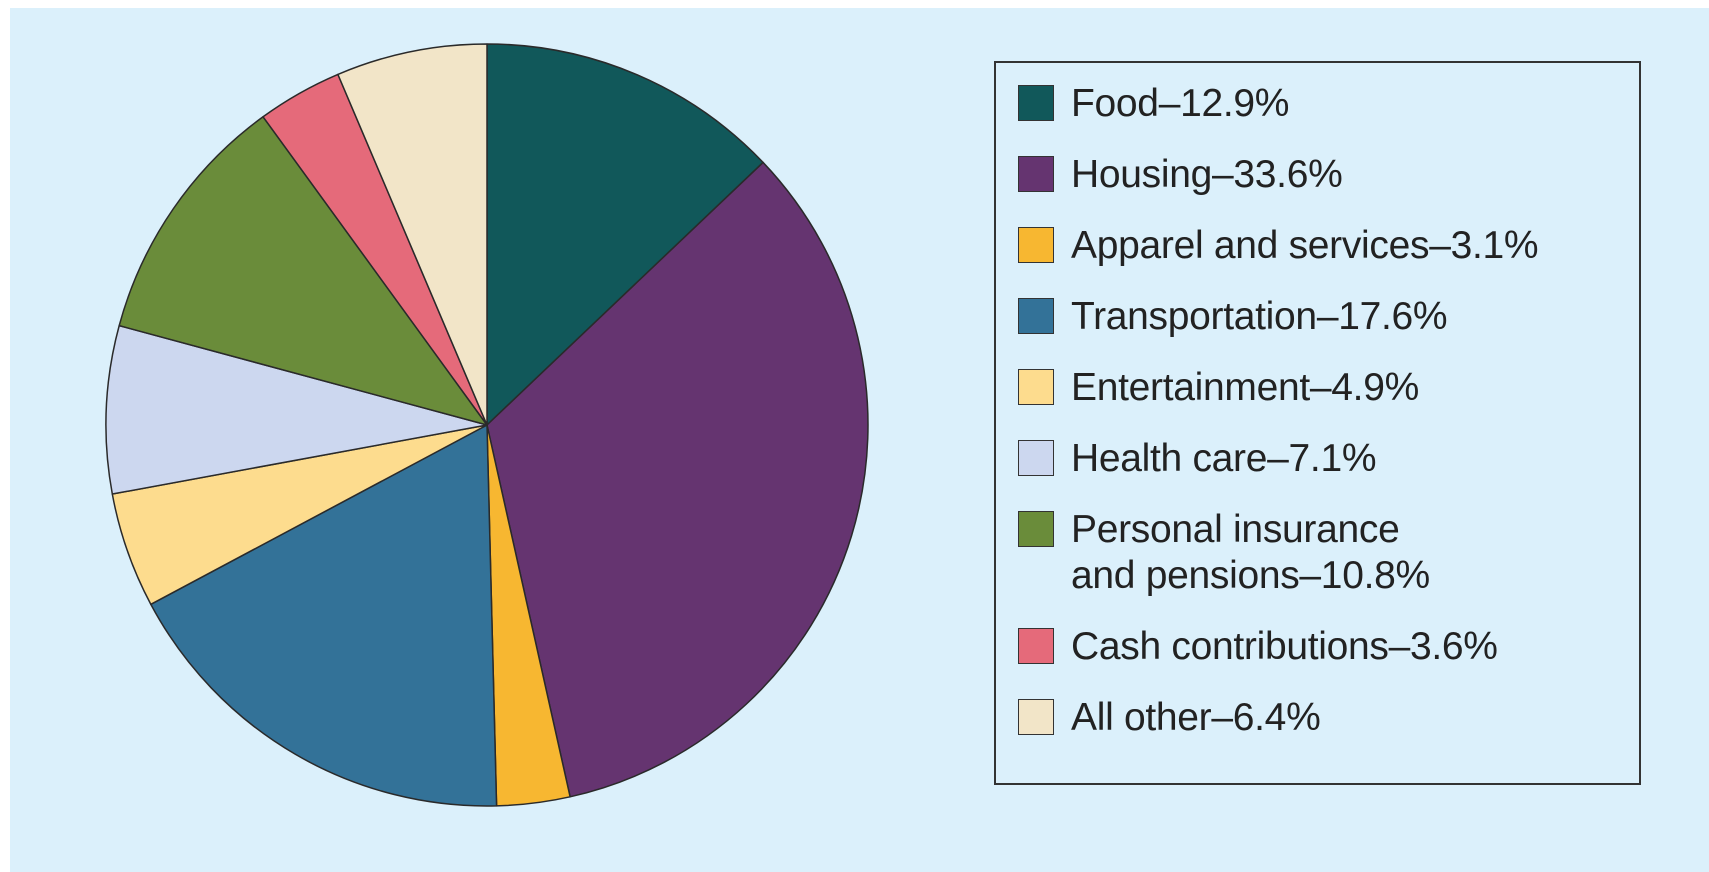  Describe the element at coordinates (1328, 718) in the screenshot. I see `legend-item: All other–6.4%` at that location.